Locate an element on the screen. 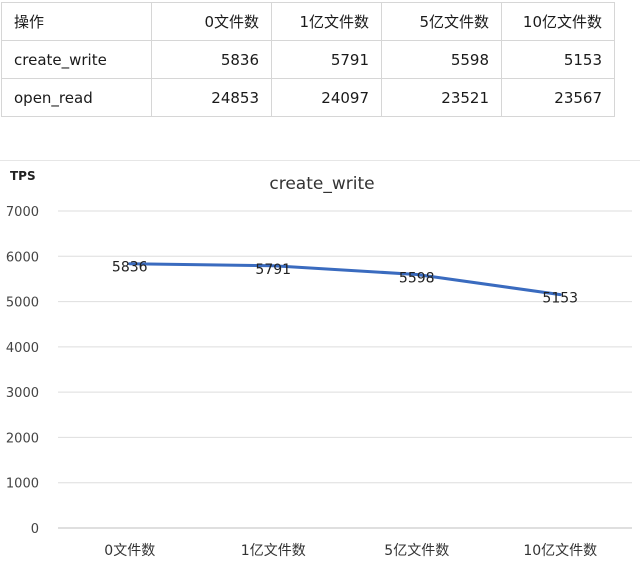 The height and width of the screenshot is (565, 640). op-cell: open_read is located at coordinates (76, 97).